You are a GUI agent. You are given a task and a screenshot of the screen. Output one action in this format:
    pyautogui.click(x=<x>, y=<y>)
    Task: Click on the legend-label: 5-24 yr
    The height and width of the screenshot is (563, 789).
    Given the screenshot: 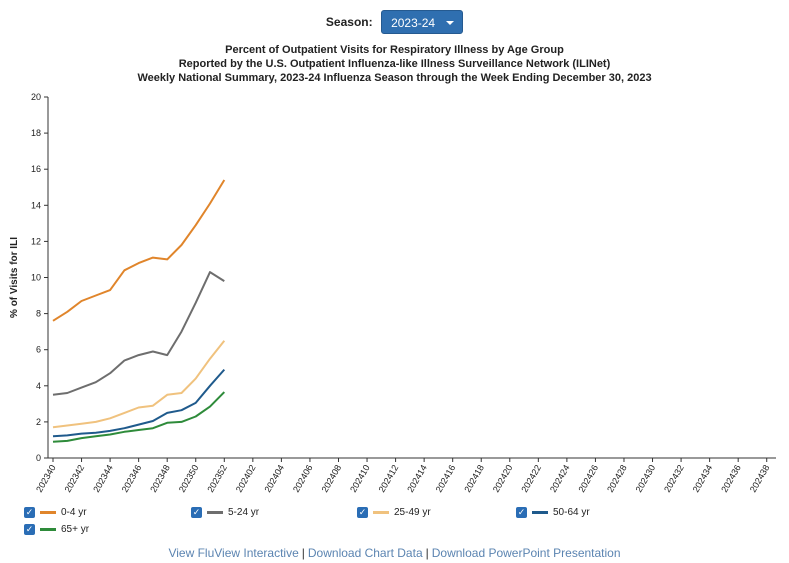 What is the action you would take?
    pyautogui.click(x=244, y=512)
    